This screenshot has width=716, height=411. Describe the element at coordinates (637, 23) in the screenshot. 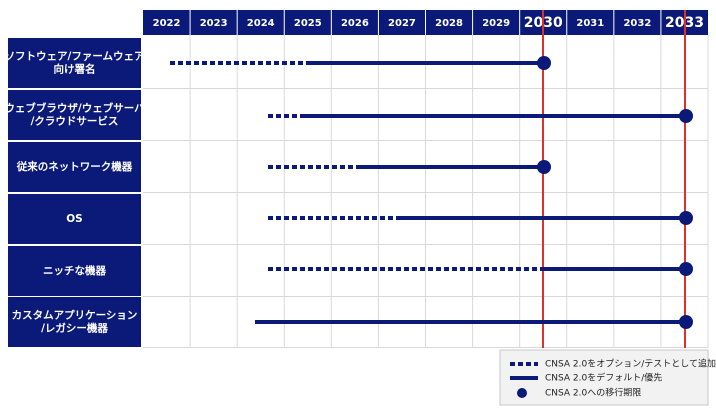

I see `year-label: 2032` at that location.